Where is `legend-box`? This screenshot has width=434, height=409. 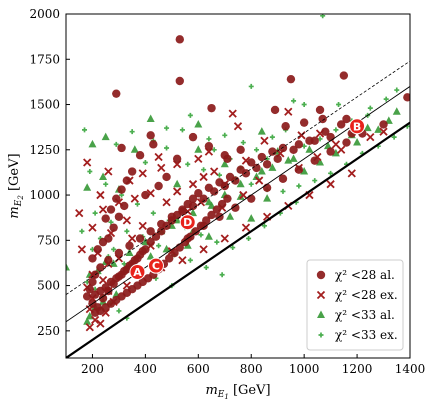 legend-box is located at coordinates (355, 305).